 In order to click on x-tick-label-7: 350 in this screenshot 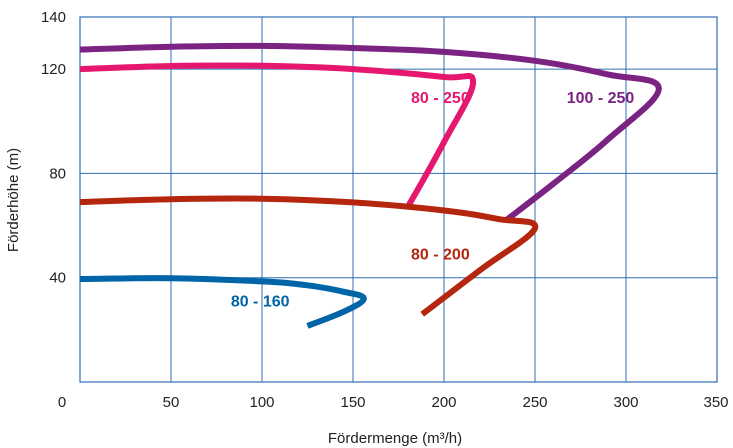, I will do `click(715, 402)`.